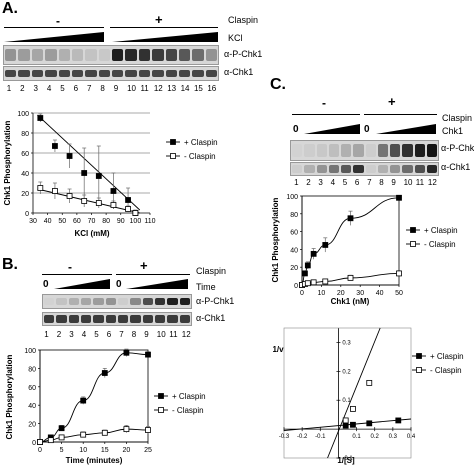  I want to click on lane-number: 6, so click(357, 182).